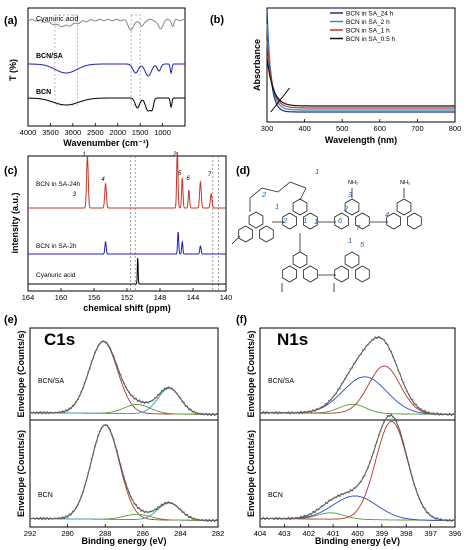  Describe the element at coordinates (380, 128) in the screenshot. I see `uv-x-tick-label: 600` at that location.